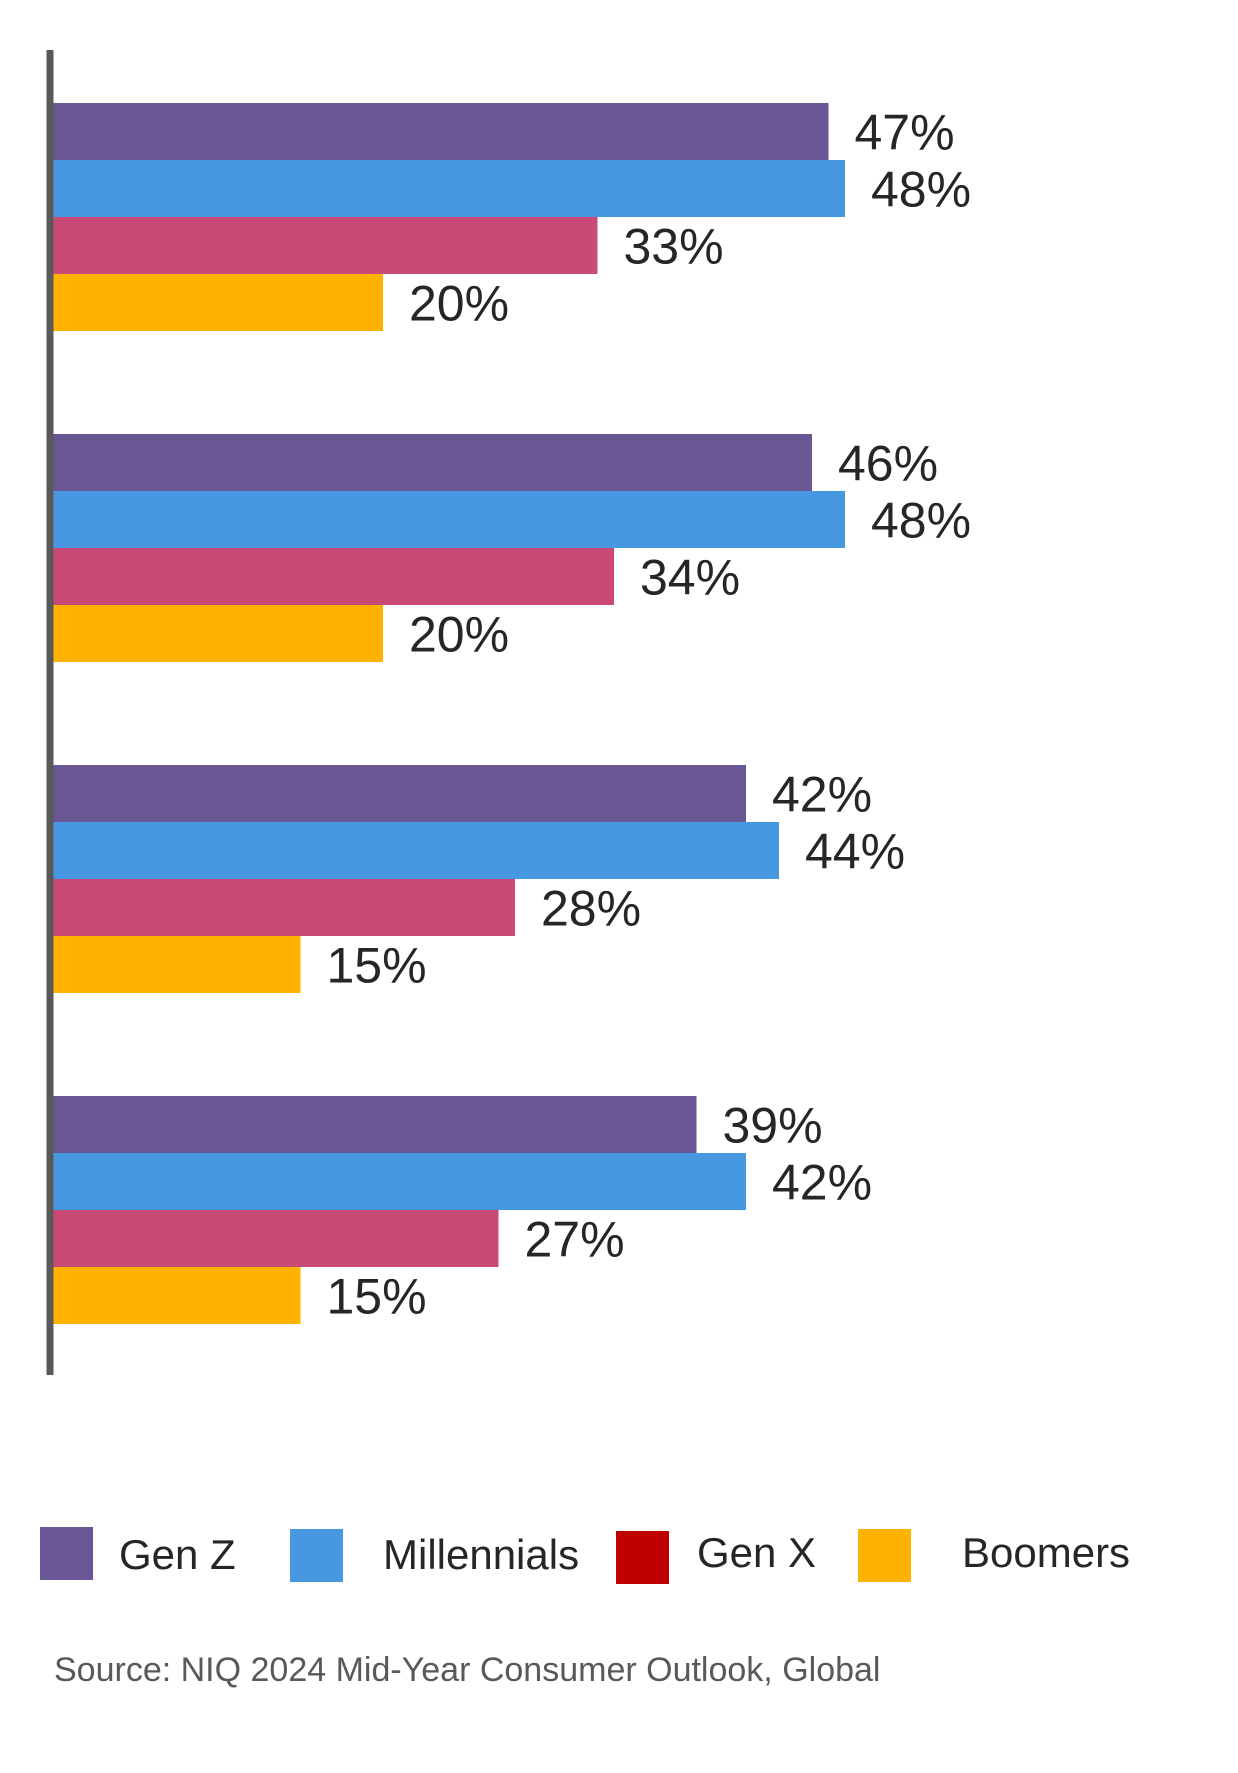  What do you see at coordinates (481, 1554) in the screenshot?
I see `legend-label-millennials: Millennials` at bounding box center [481, 1554].